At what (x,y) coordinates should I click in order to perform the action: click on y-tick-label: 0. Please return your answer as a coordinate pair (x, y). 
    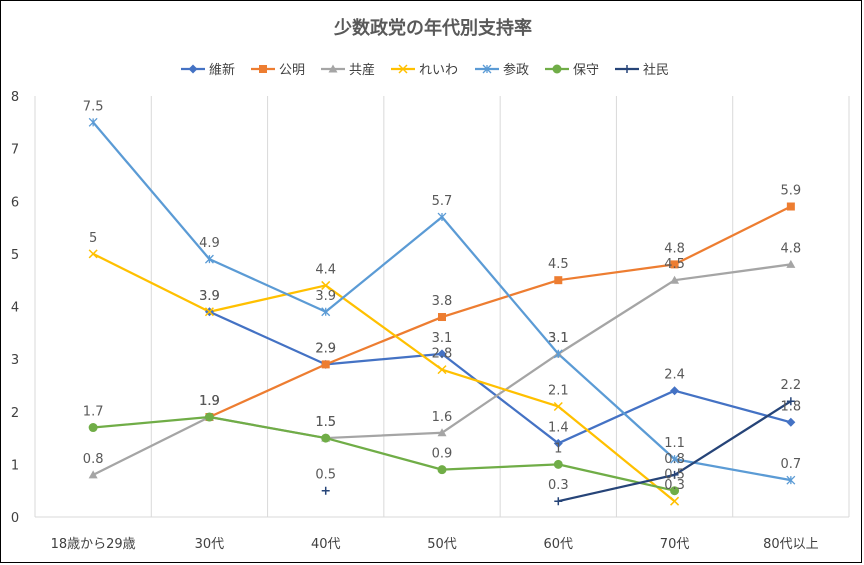
    Looking at the image, I should click on (15, 518).